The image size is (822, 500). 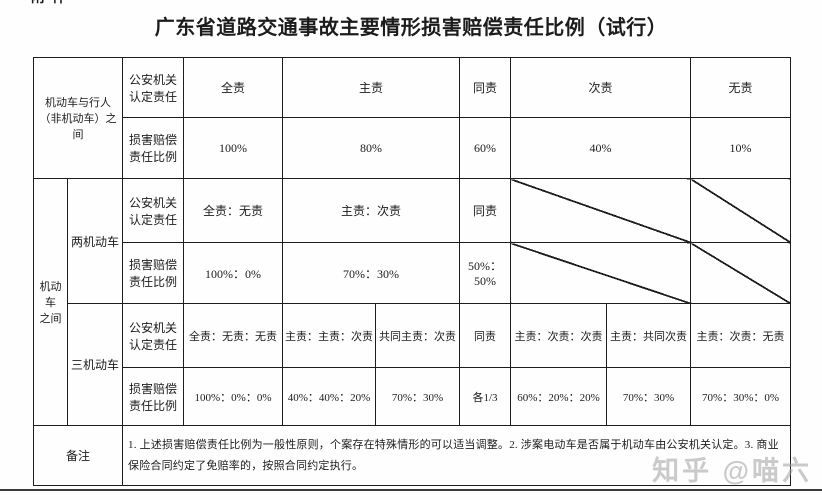 What do you see at coordinates (371, 87) in the screenshot?
I see `duty-cell: 主责` at bounding box center [371, 87].